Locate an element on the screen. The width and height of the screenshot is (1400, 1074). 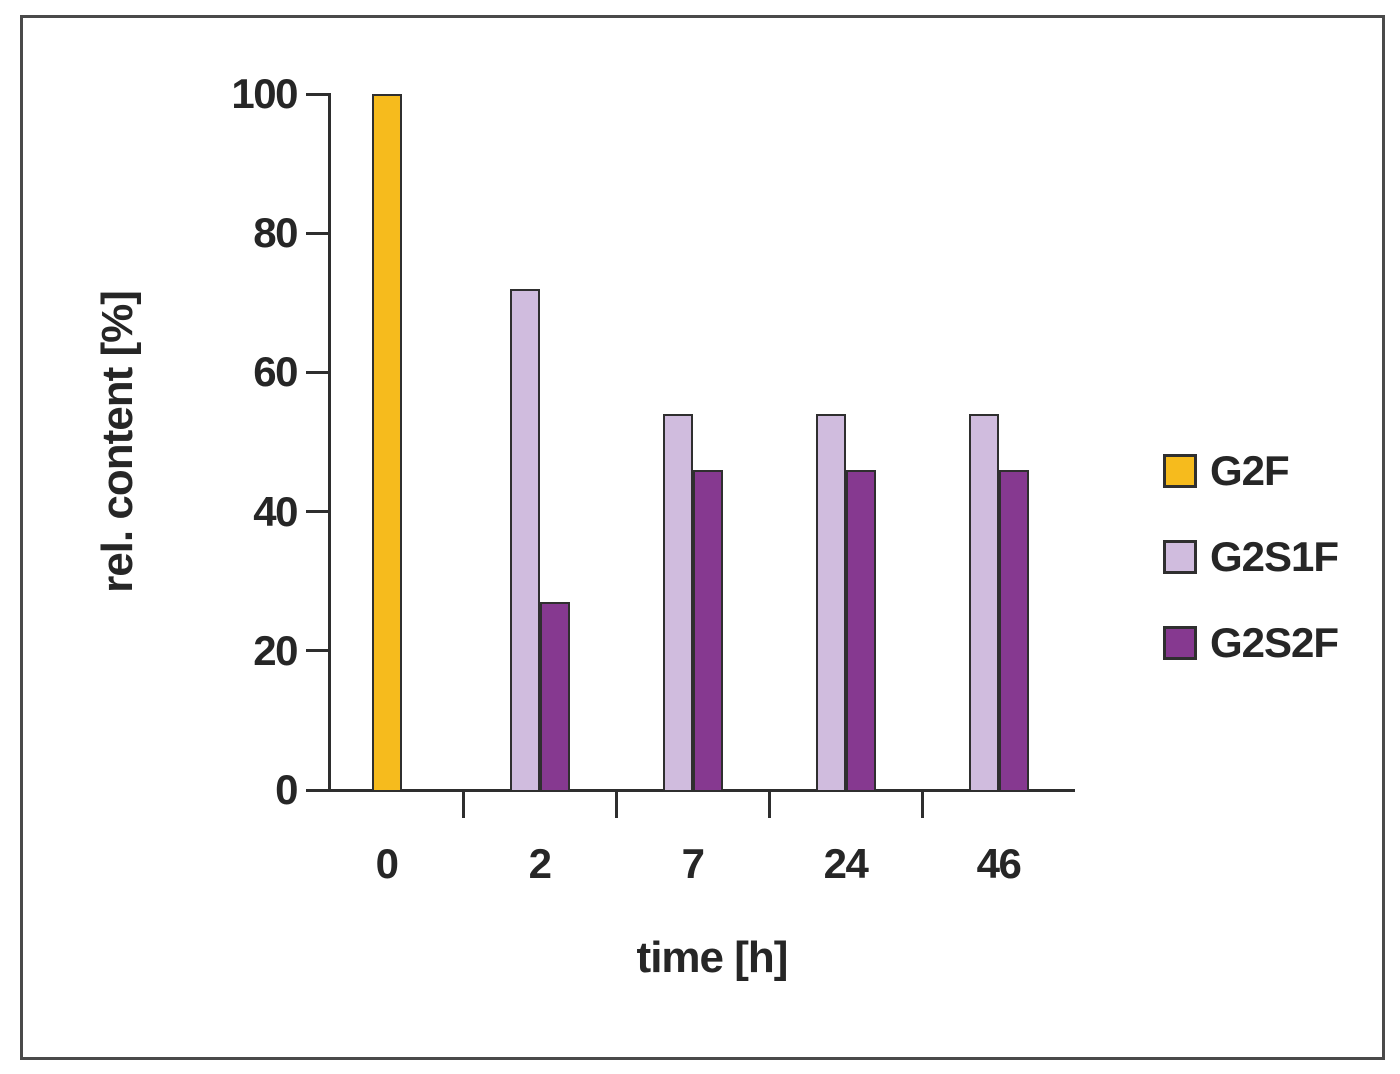
x-tick-label: 46 is located at coordinates (999, 863).